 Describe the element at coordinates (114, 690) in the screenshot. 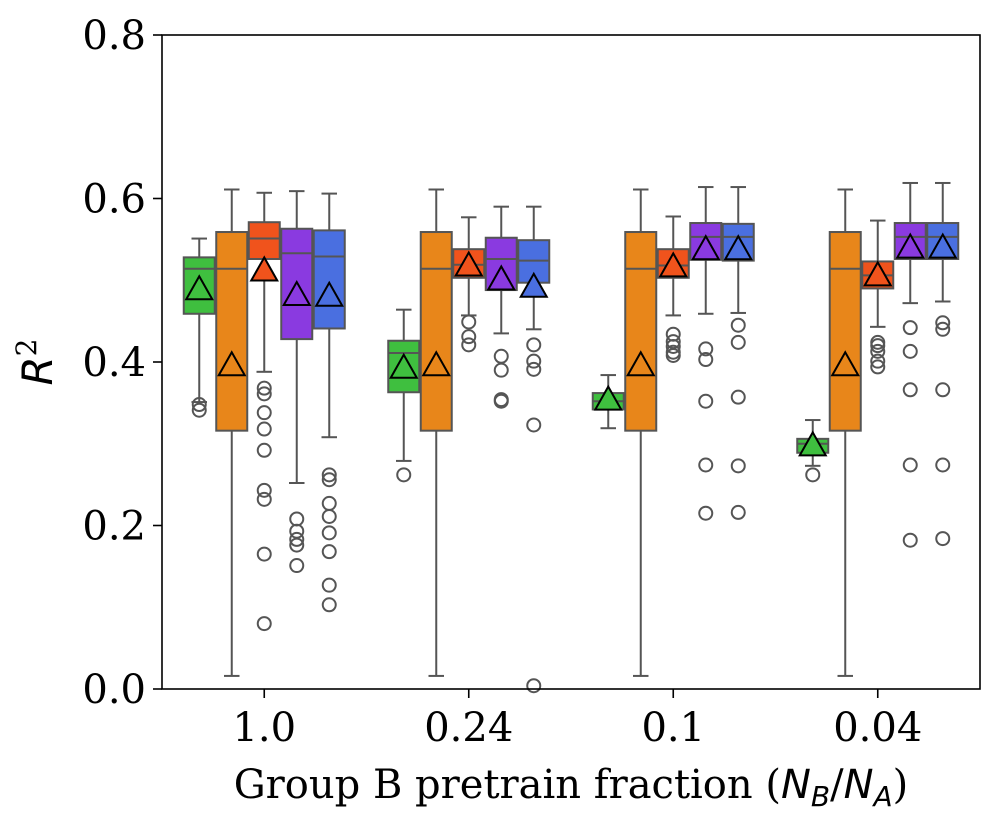

I see `y-tick-label: 0.0` at that location.